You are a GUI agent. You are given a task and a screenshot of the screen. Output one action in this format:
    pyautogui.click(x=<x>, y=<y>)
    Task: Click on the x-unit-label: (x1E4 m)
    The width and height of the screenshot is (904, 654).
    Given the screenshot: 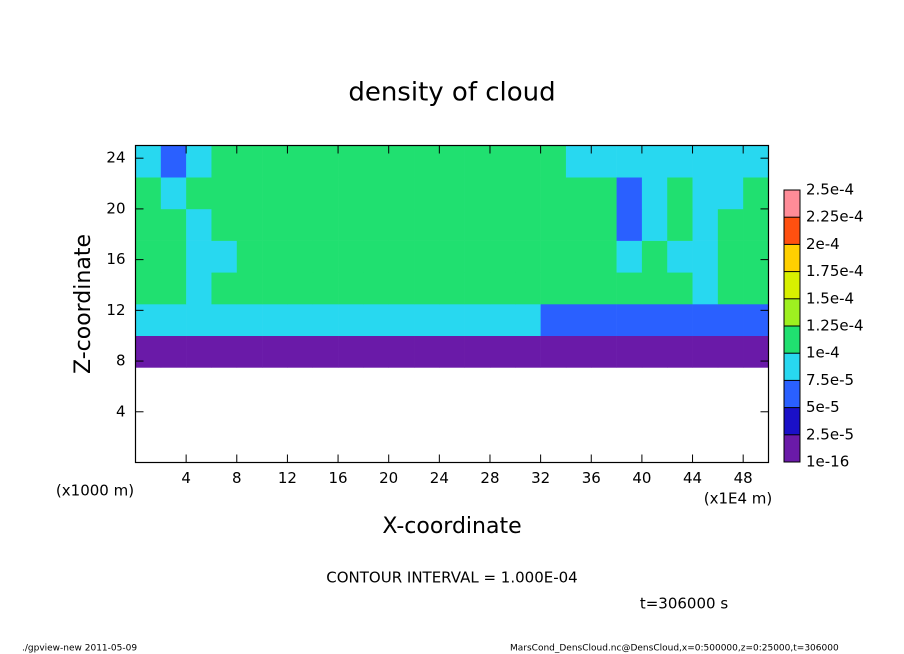 What is the action you would take?
    pyautogui.click(x=738, y=499)
    